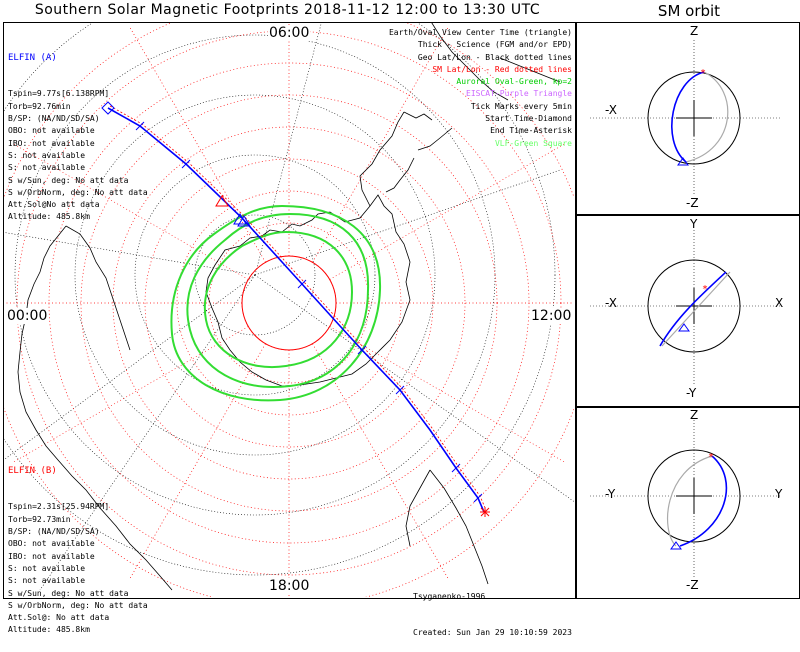  What do you see at coordinates (59, 507) in the screenshot?
I see `elfin-b-line: Tspin=2.31s[25.94RPM]` at bounding box center [59, 507].